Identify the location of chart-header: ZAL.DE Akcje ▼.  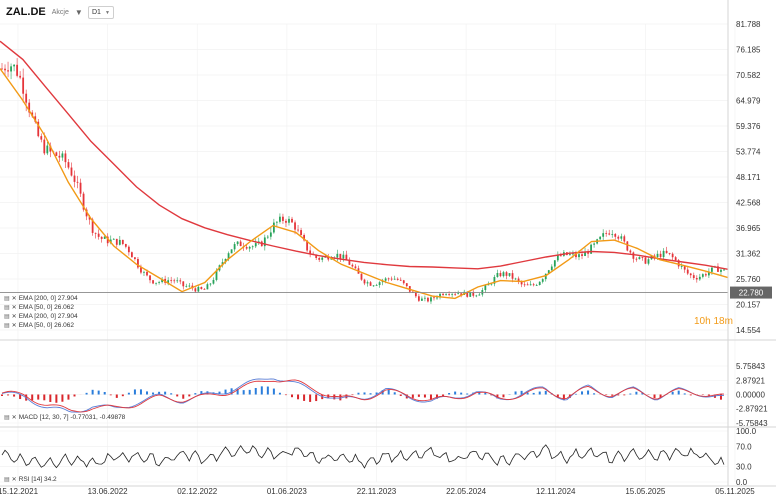
(44, 12).